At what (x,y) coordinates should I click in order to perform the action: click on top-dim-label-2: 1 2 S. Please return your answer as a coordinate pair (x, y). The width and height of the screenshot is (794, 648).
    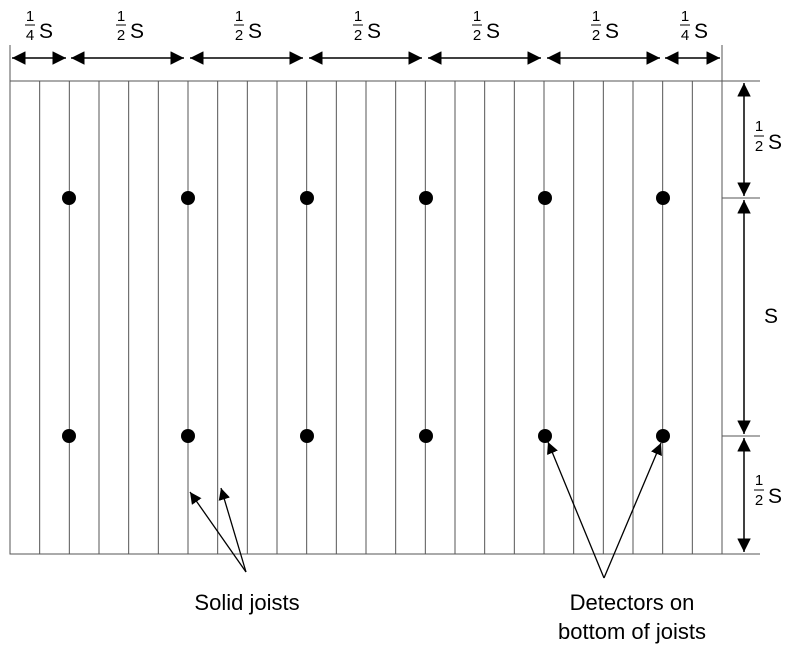
    Looking at the image, I should click on (130, 26).